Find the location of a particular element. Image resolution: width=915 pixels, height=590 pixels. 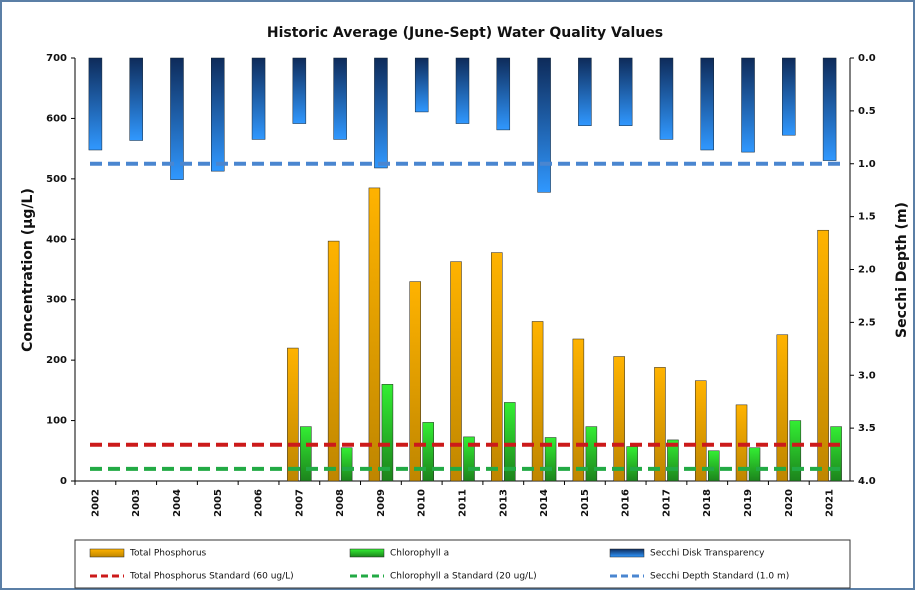

y2-axis-title: Secchi Depth (m) is located at coordinates (902, 270).